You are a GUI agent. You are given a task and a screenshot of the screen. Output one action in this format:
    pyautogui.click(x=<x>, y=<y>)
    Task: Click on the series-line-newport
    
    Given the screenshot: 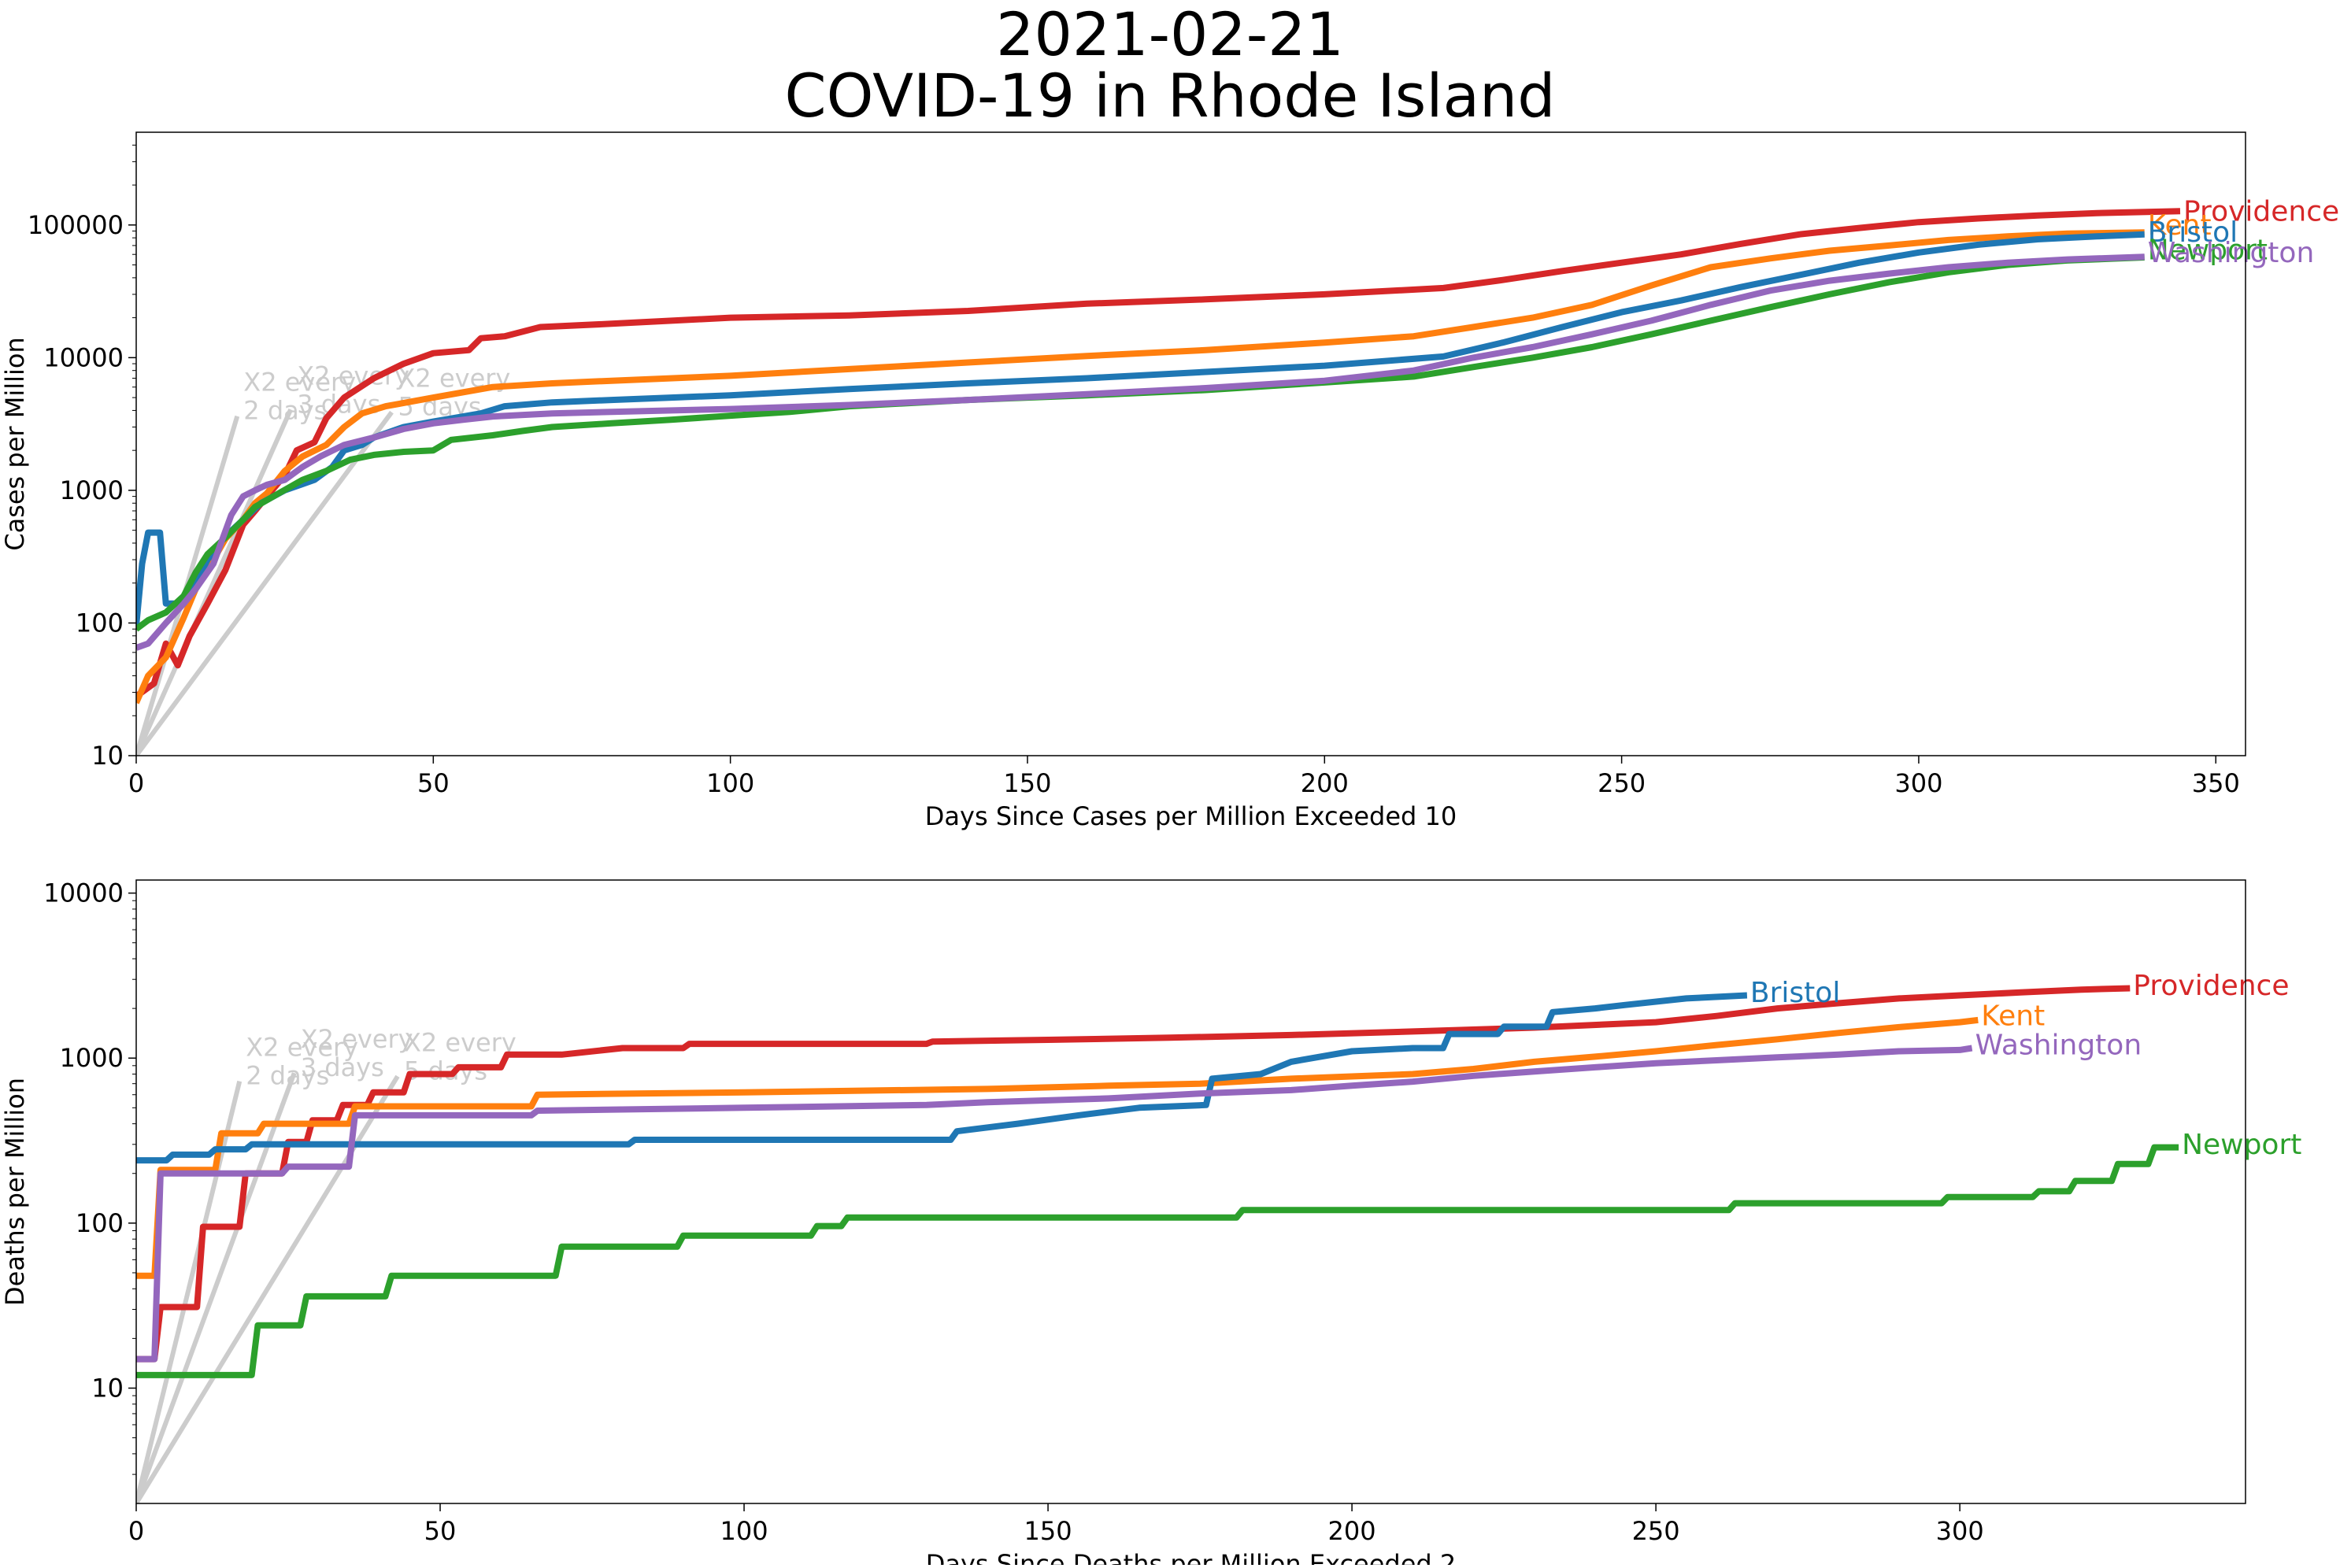 What is the action you would take?
    pyautogui.click(x=1157, y=1261)
    